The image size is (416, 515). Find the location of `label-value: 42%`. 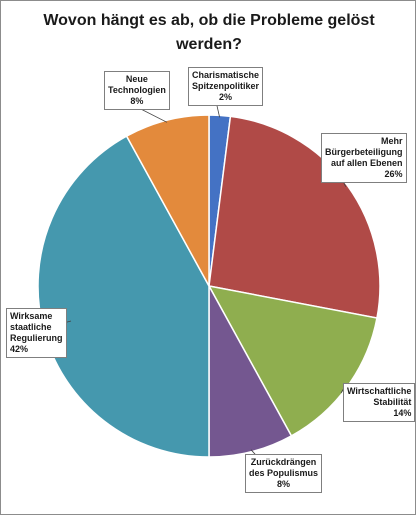

label-value: 42% is located at coordinates (19, 349).